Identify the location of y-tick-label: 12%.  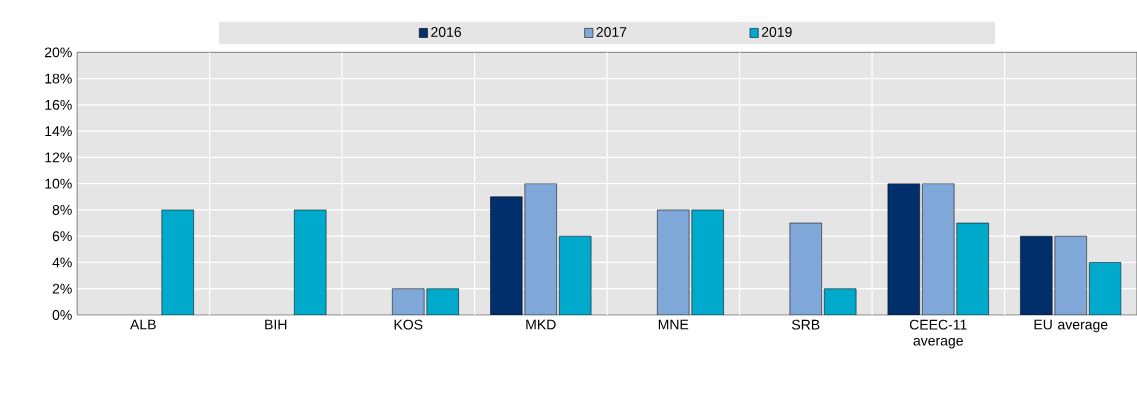
(58, 157).